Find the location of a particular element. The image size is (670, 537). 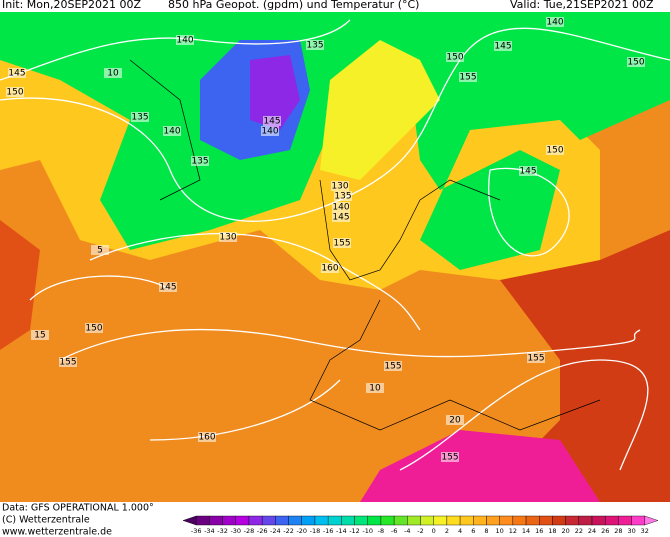

hot-core is located at coordinates (480, 466).